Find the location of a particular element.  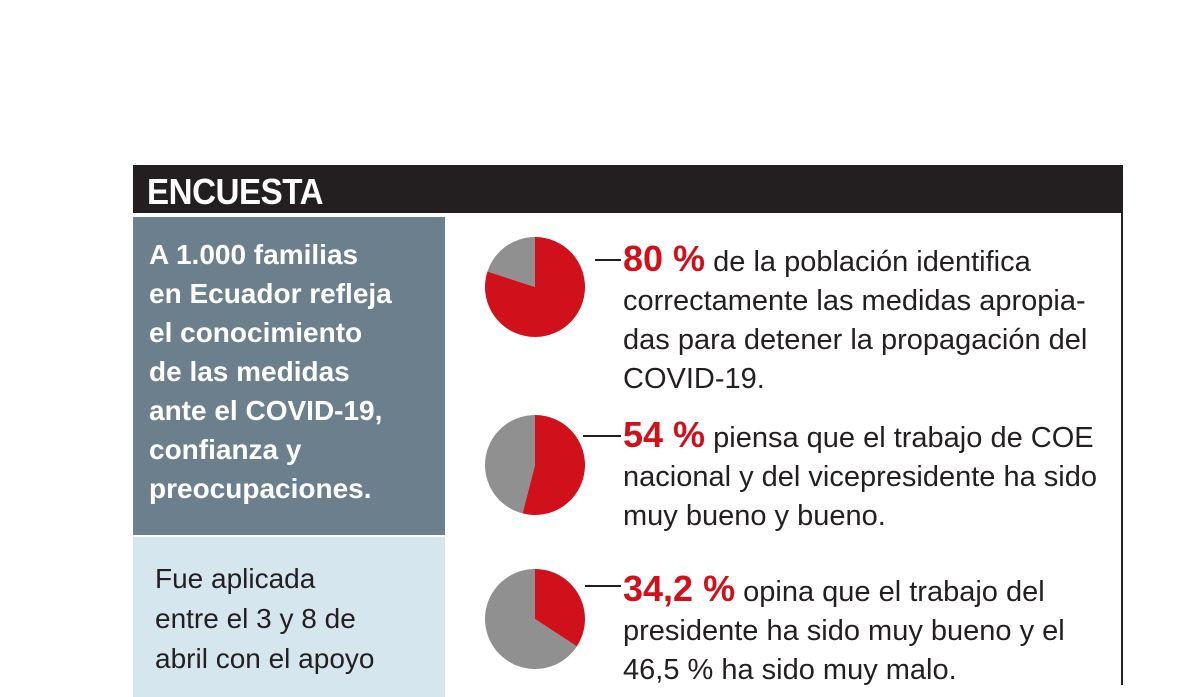

stat-line: de la población identifica is located at coordinates (872, 262).